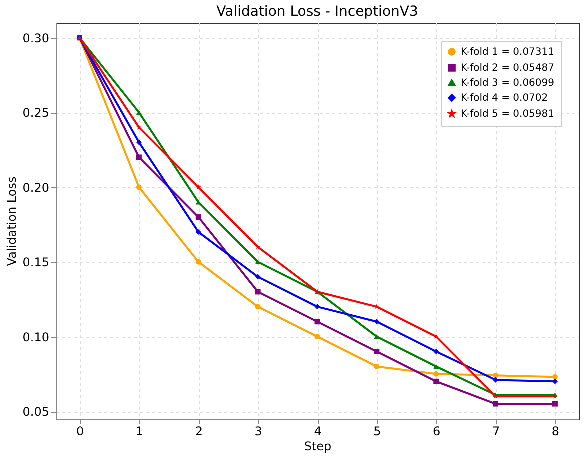 The height and width of the screenshot is (457, 584). Describe the element at coordinates (318, 447) in the screenshot. I see `x-axis-title: Step` at that location.